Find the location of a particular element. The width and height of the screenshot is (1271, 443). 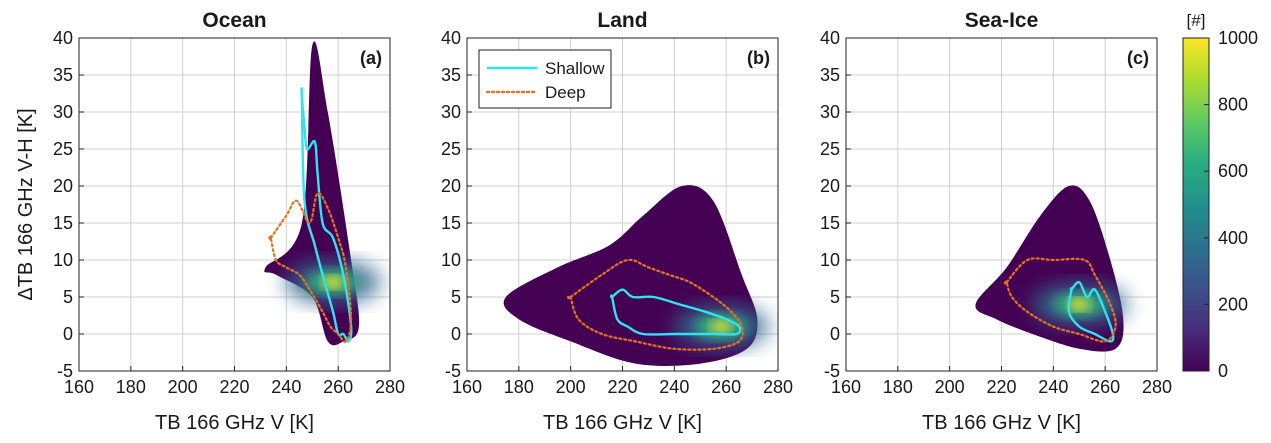

legend-box is located at coordinates (545, 79).